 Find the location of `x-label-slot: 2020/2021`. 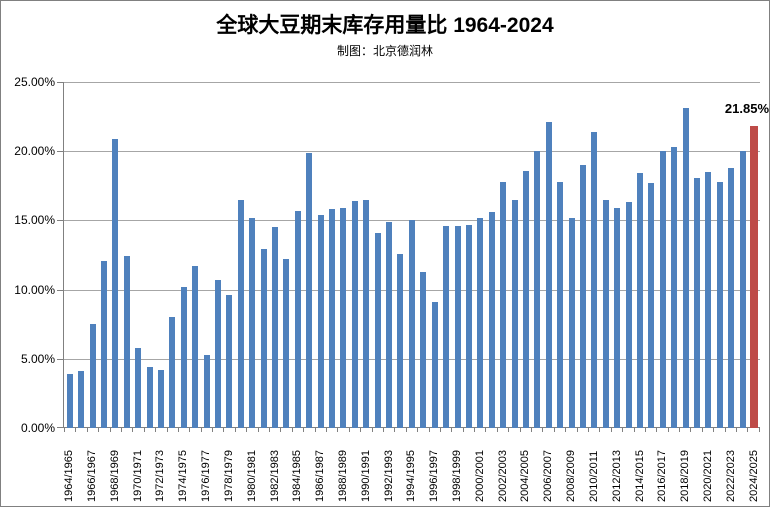

x-label-slot: 2020/2021 is located at coordinates (708, 469).